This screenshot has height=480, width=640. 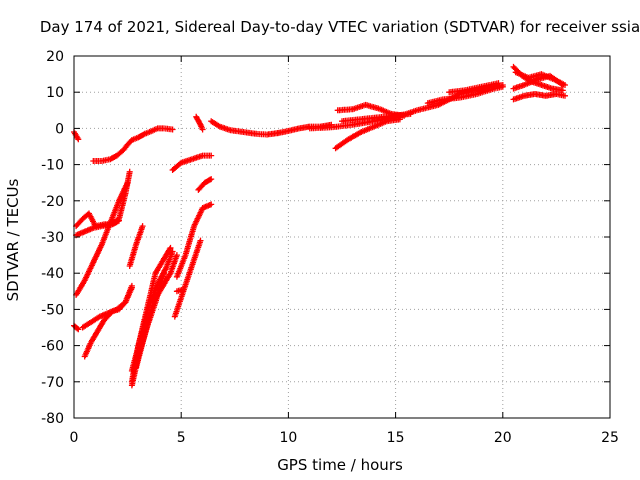 What do you see at coordinates (52, 310) in the screenshot?
I see `y-tick-label: -50` at bounding box center [52, 310].